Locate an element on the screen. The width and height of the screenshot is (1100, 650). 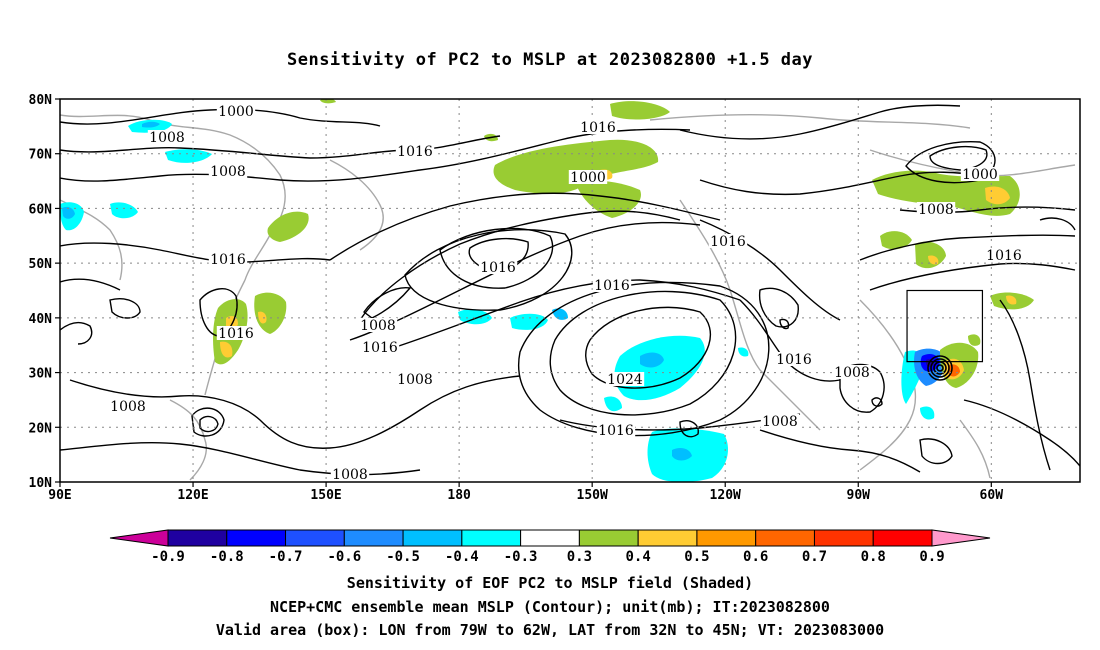
valid-area-box is located at coordinates (945, 326).